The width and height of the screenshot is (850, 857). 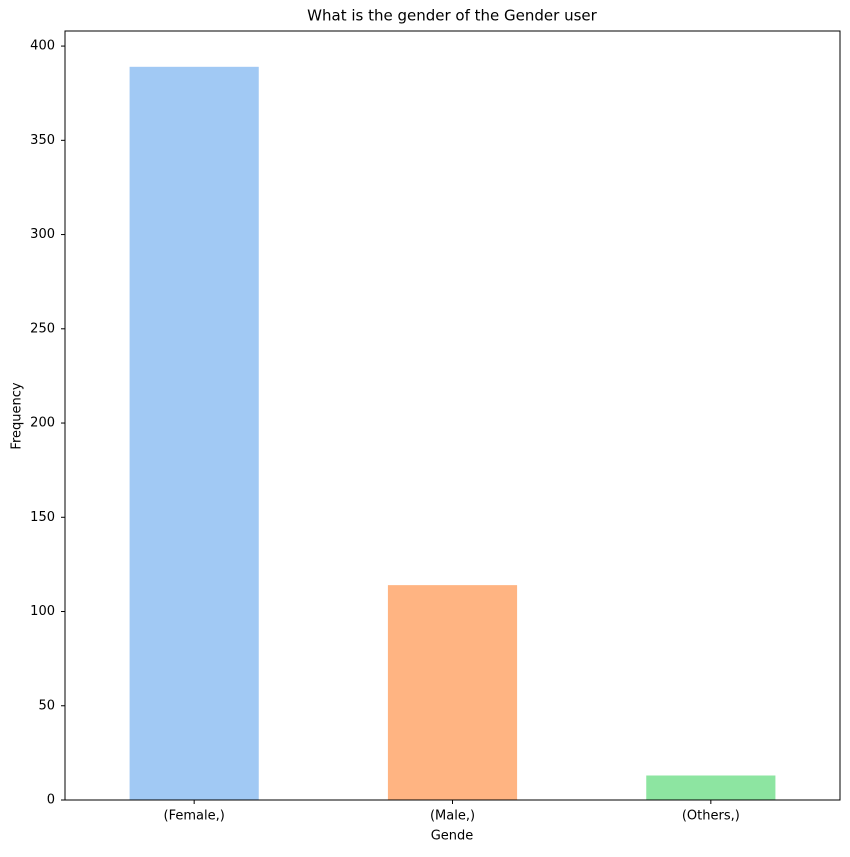 I want to click on y-tick-label: 250, so click(x=42, y=328).